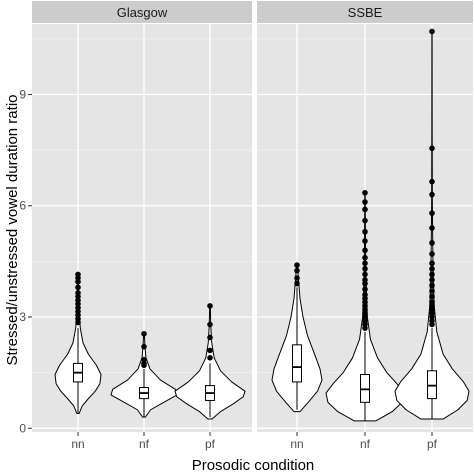  Describe the element at coordinates (22, 317) in the screenshot. I see `y-tick-label: 3` at that location.